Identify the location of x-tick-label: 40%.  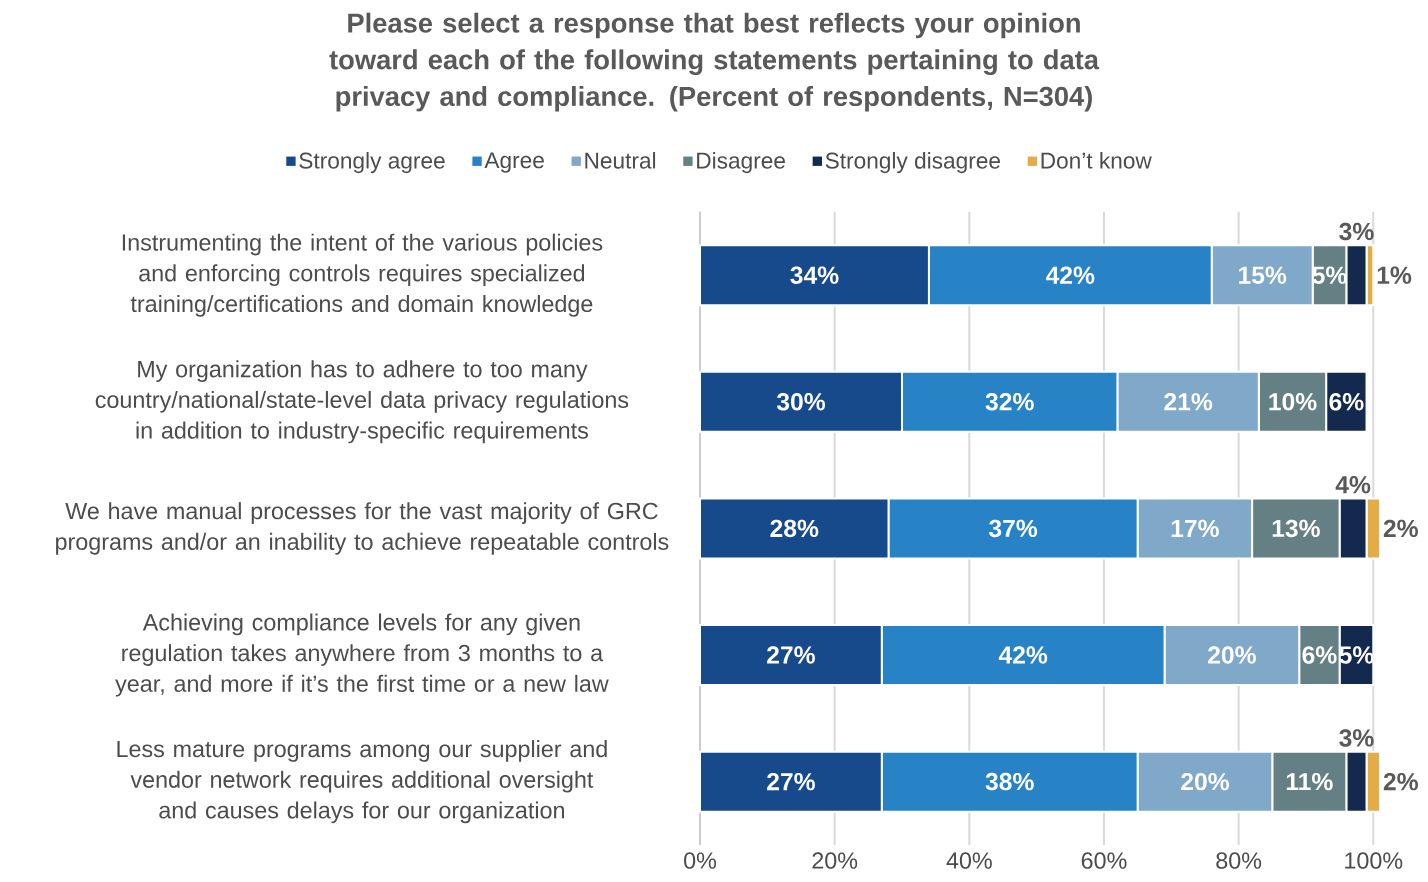
(969, 860).